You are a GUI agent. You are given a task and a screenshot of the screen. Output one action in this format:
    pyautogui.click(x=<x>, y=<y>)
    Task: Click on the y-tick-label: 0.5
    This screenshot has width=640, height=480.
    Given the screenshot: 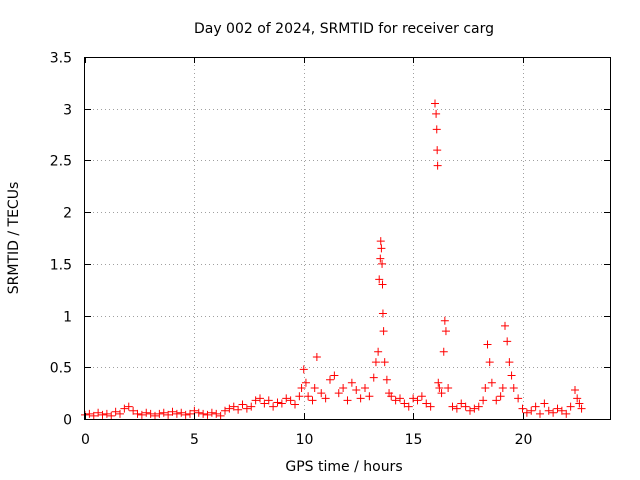 What is the action you would take?
    pyautogui.click(x=61, y=369)
    